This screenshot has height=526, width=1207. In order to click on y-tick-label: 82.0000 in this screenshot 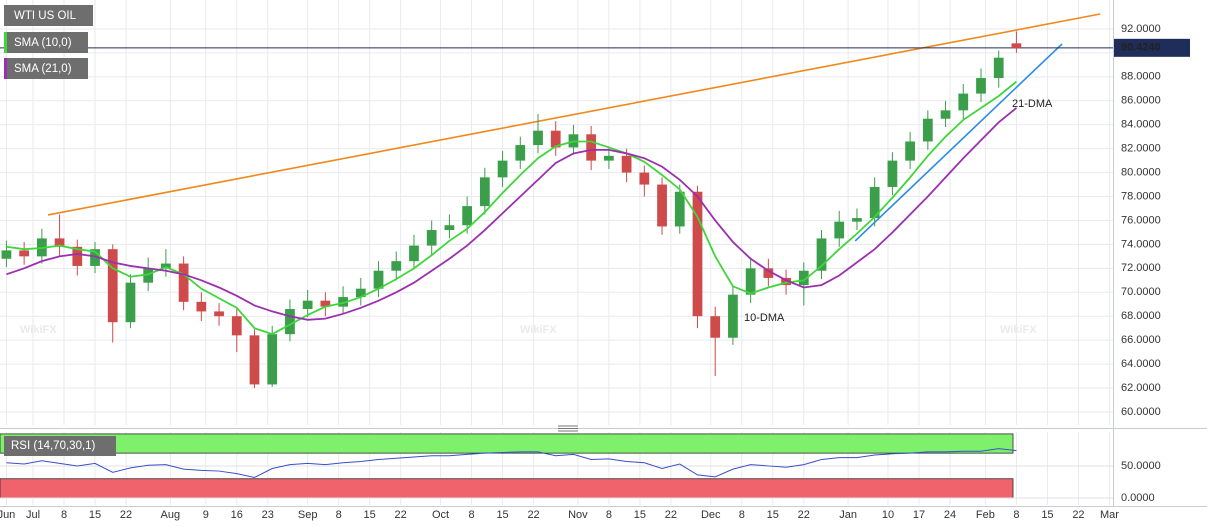, I will do `click(1141, 149)`.